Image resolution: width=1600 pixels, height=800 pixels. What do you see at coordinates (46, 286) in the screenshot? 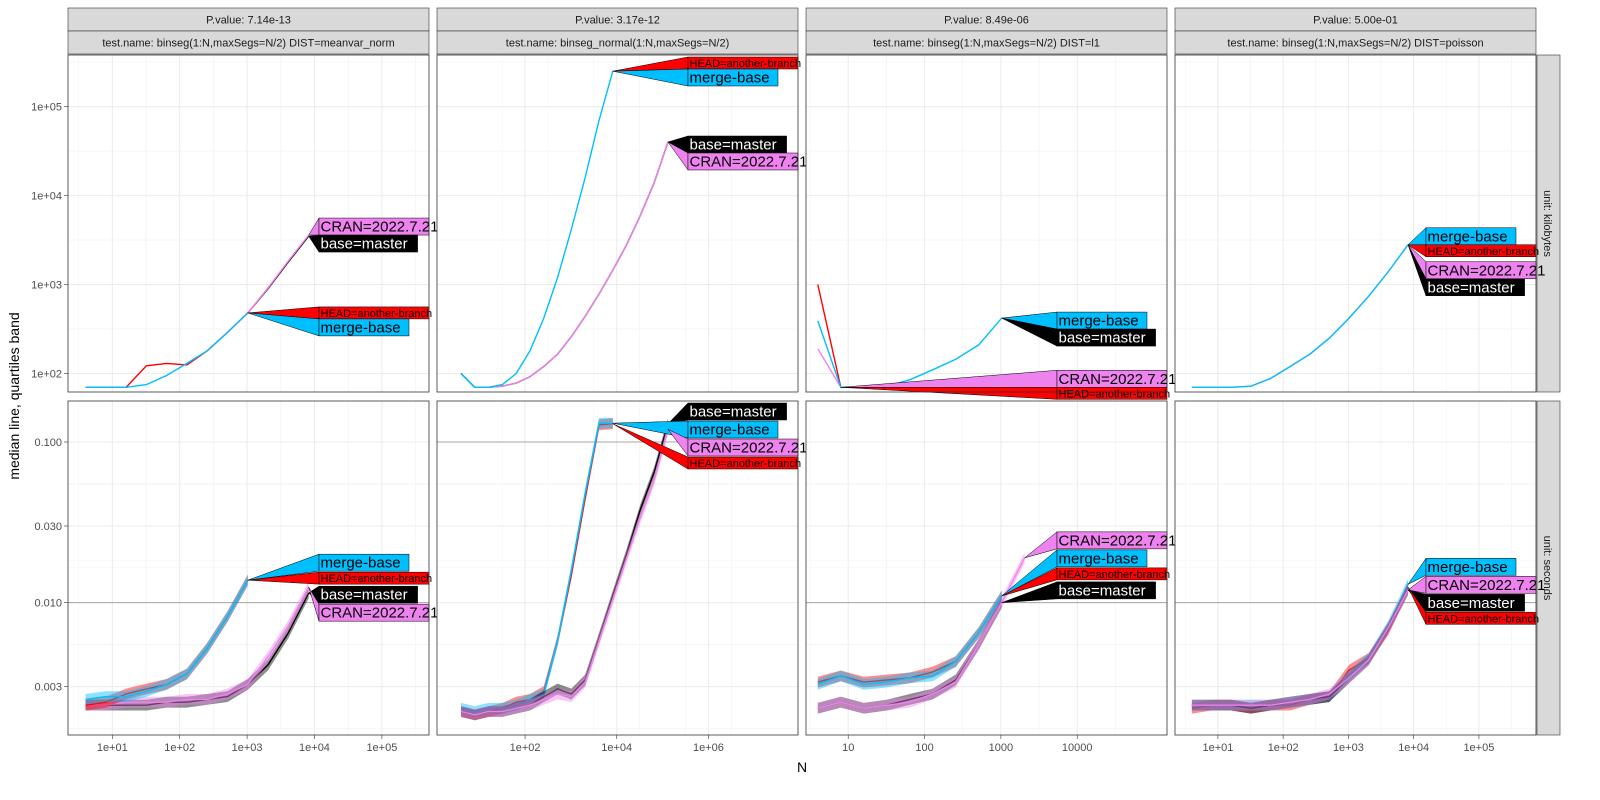
I see `y-tick-label: 1e+03` at bounding box center [46, 286].